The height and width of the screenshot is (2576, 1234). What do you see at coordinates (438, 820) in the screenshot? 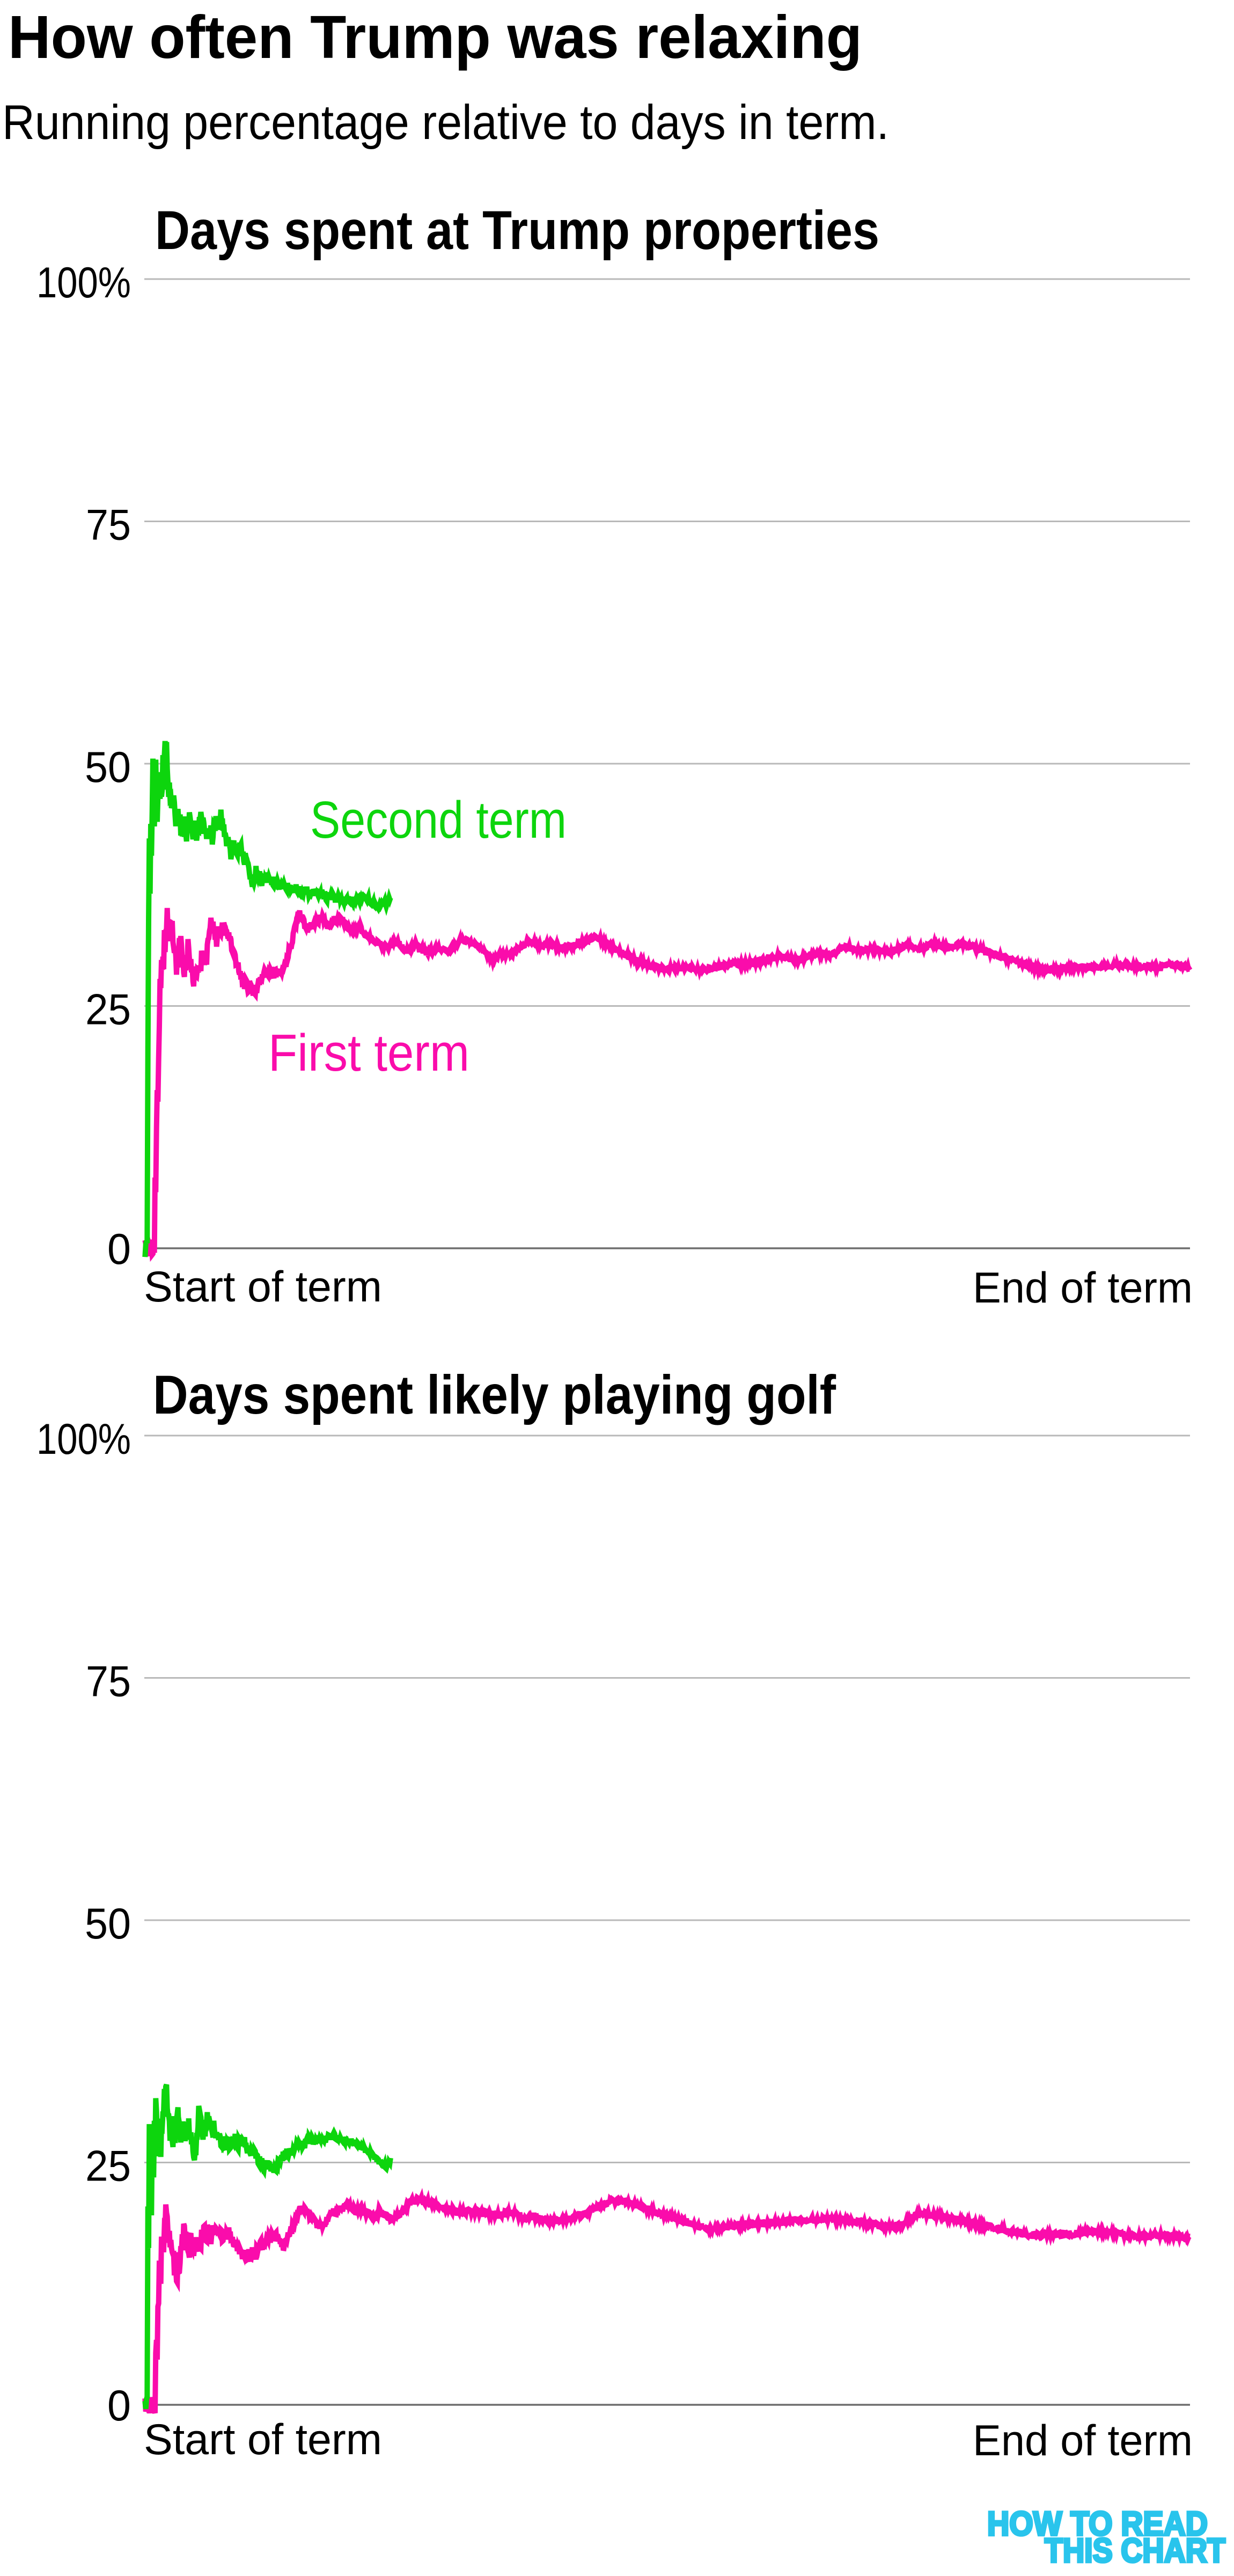
I see `svg-text: Second term` at bounding box center [438, 820].